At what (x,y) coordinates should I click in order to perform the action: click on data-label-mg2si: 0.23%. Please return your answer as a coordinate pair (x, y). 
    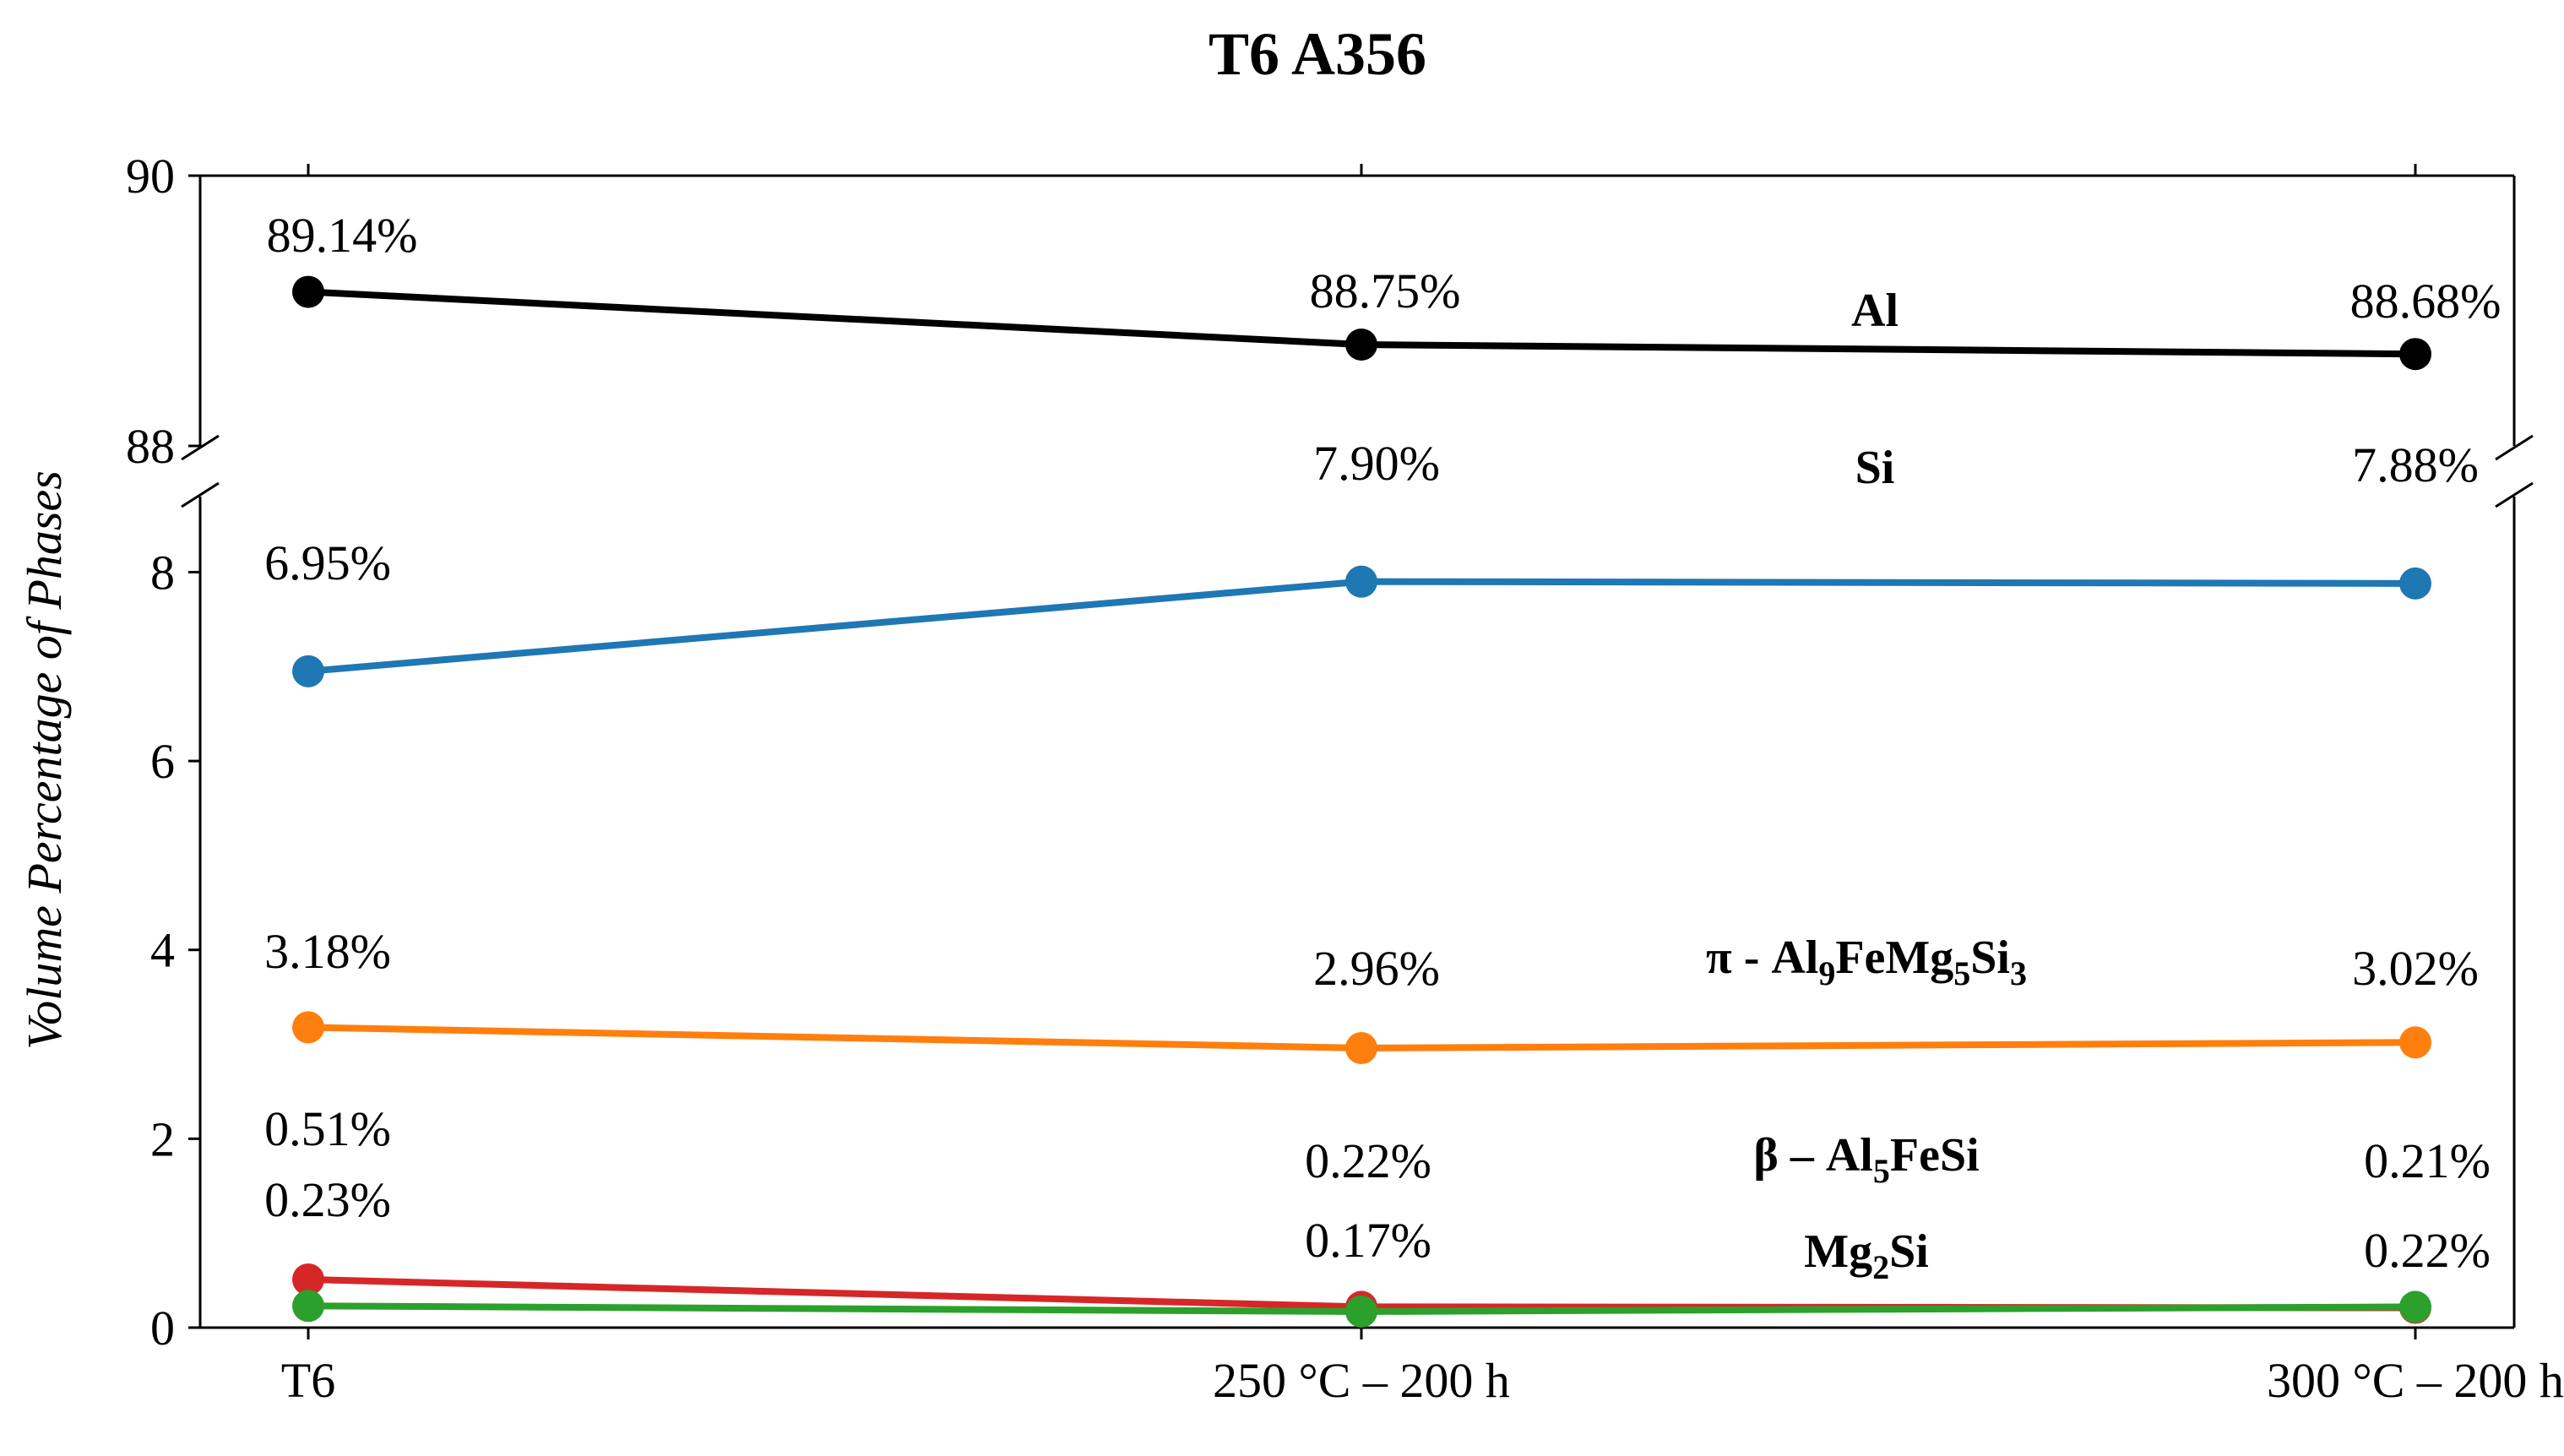
    Looking at the image, I should click on (327, 1199).